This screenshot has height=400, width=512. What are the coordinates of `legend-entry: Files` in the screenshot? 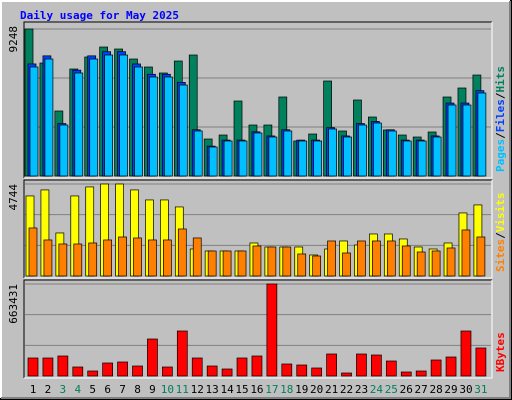 It's located at (500, 115).